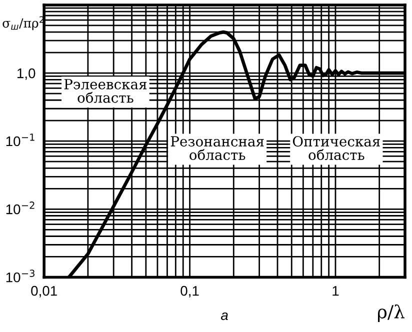 The image size is (412, 332). I want to click on annotation: Оптическая область, so click(336, 148).